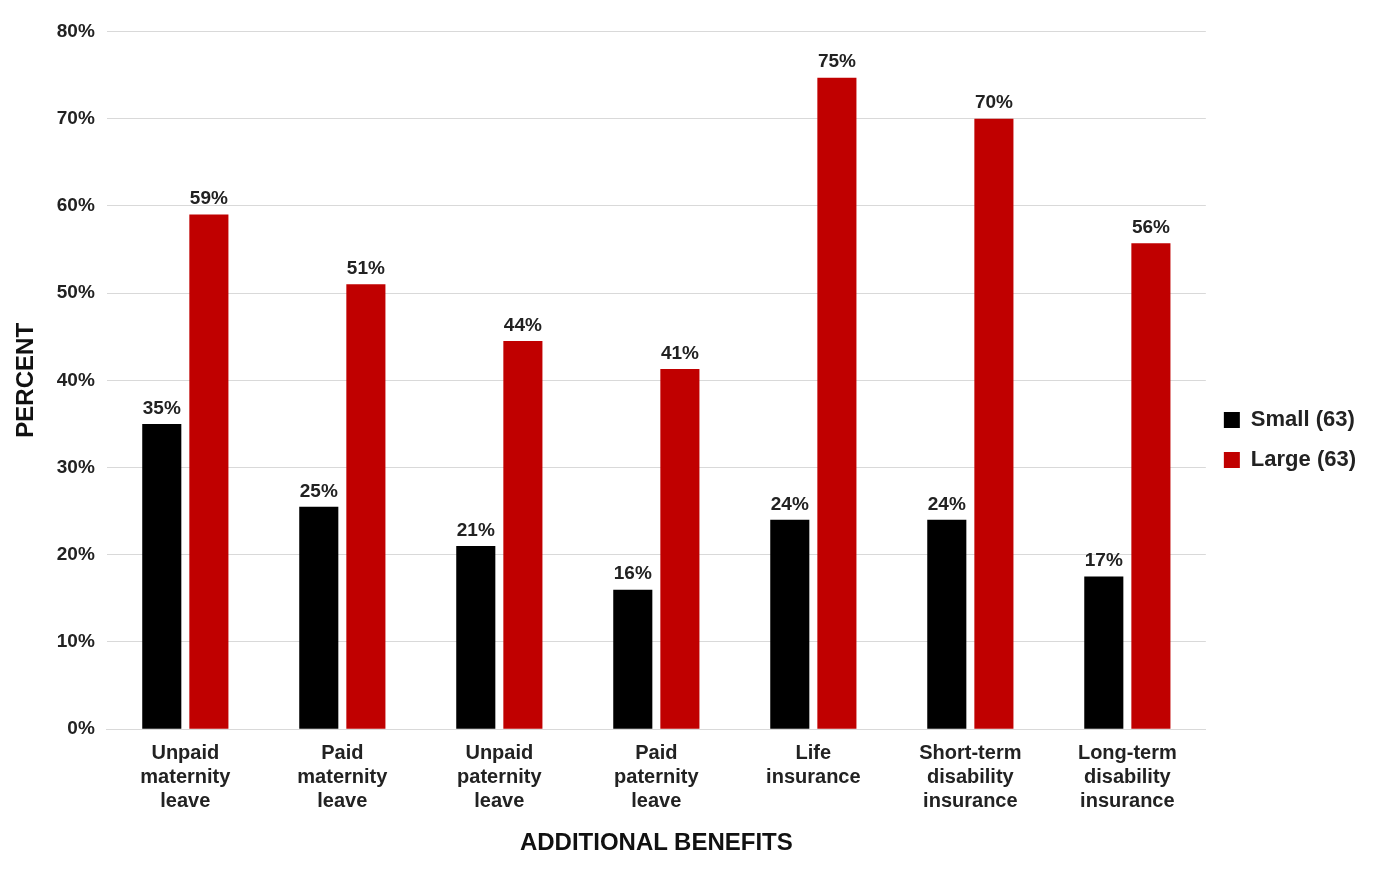 The width and height of the screenshot is (1384, 870). What do you see at coordinates (475, 529) in the screenshot?
I see `data-label: 21%` at bounding box center [475, 529].